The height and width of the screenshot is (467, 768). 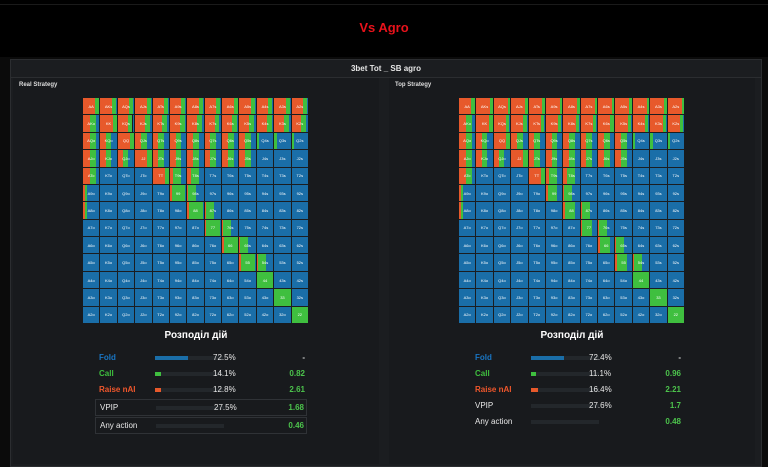 I want to click on hand-label: 54s, so click(x=265, y=263).